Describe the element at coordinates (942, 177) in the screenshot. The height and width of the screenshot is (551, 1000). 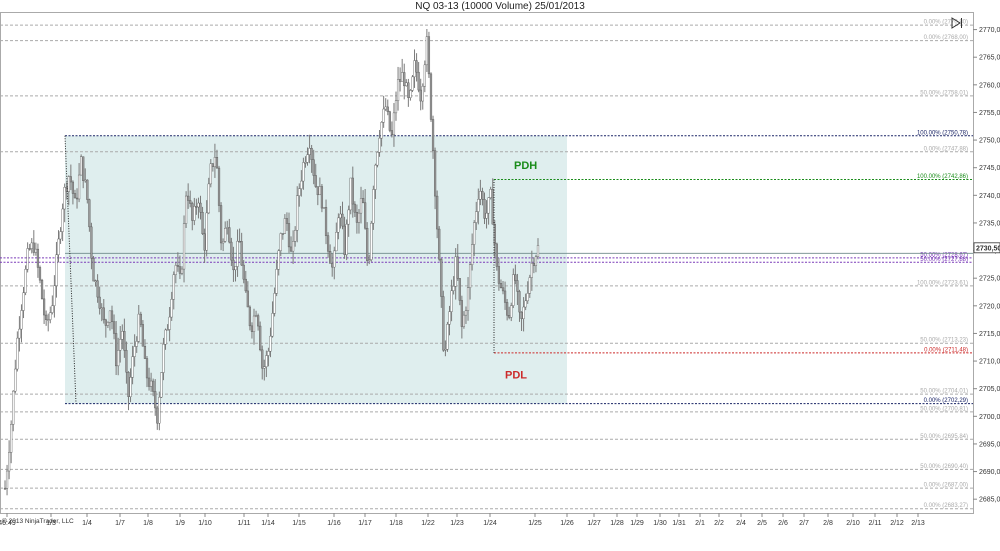
I see `level-label: 100.00% (2742,86)` at that location.